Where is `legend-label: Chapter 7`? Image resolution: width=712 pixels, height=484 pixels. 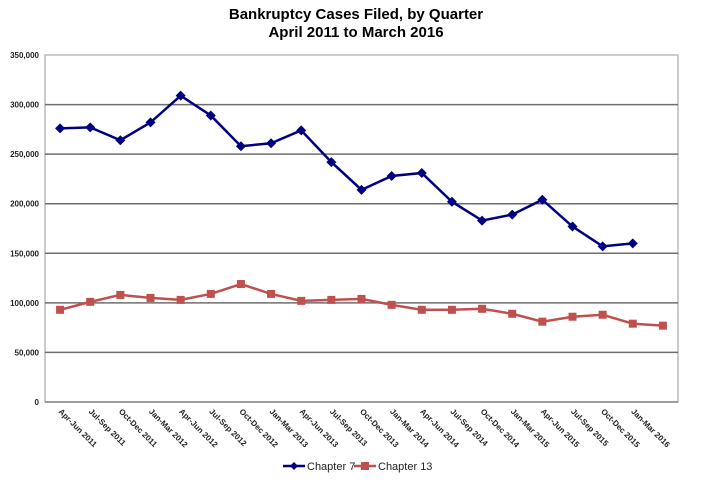
legend-label: Chapter 7 is located at coordinates (331, 467).